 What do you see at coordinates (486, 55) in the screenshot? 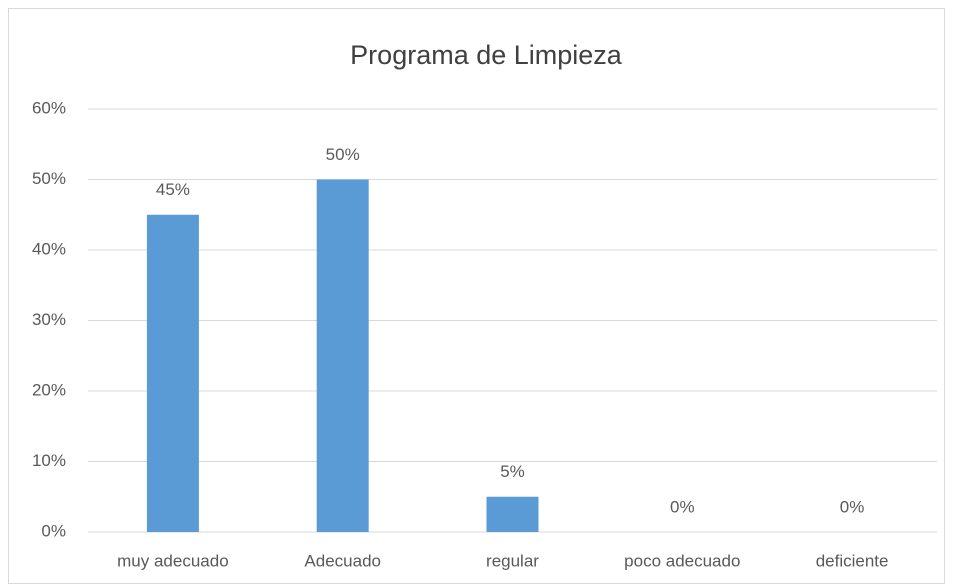
I see `chart-title: Programa de Limpieza` at bounding box center [486, 55].